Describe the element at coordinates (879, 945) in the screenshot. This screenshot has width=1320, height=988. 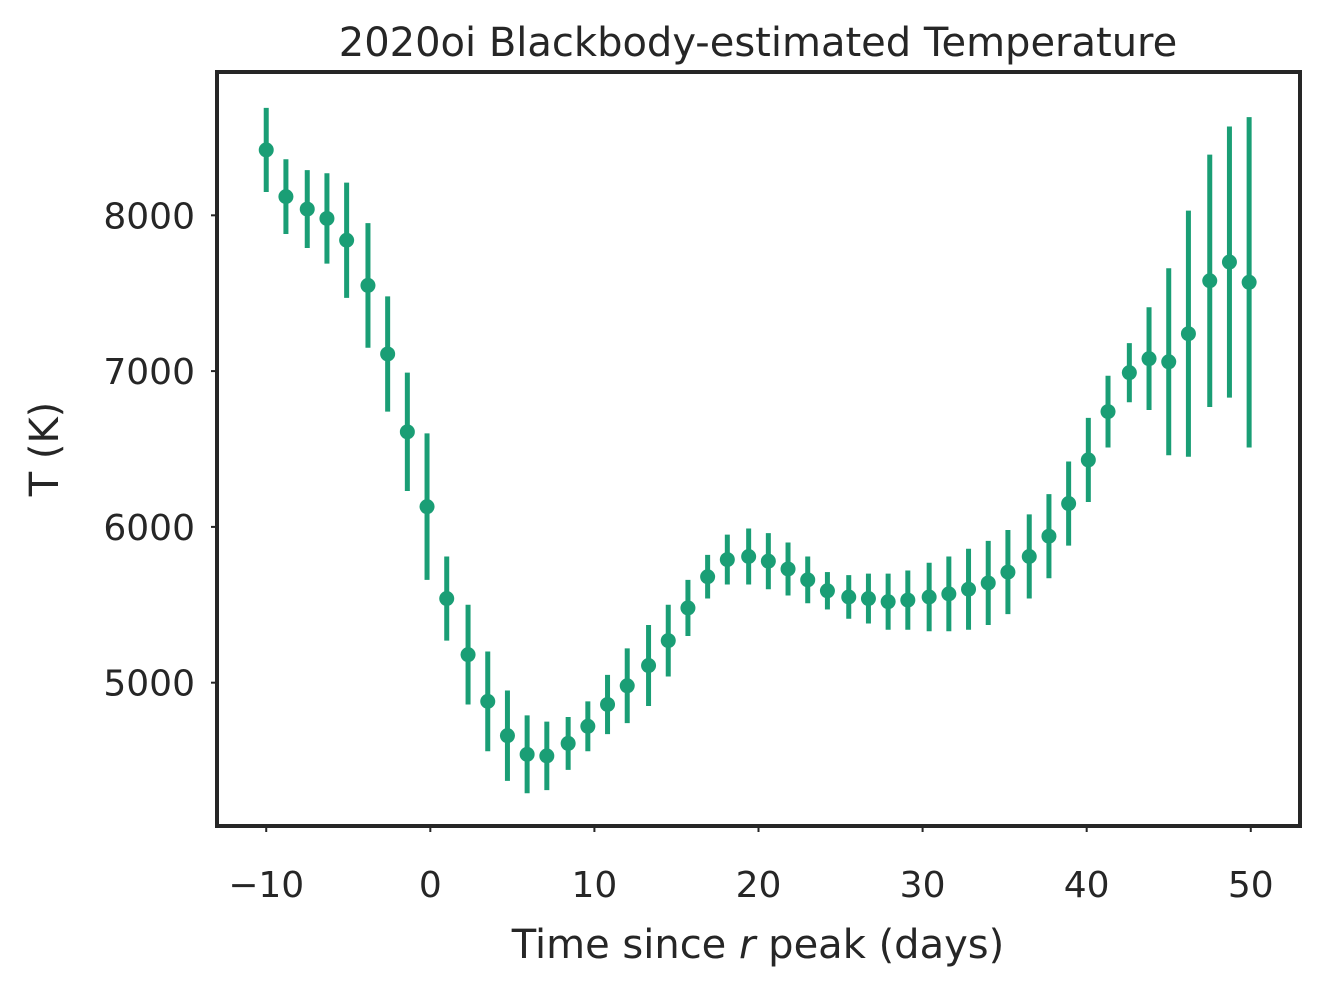
I see `x-axis-label-suffix: peak (days)` at that location.